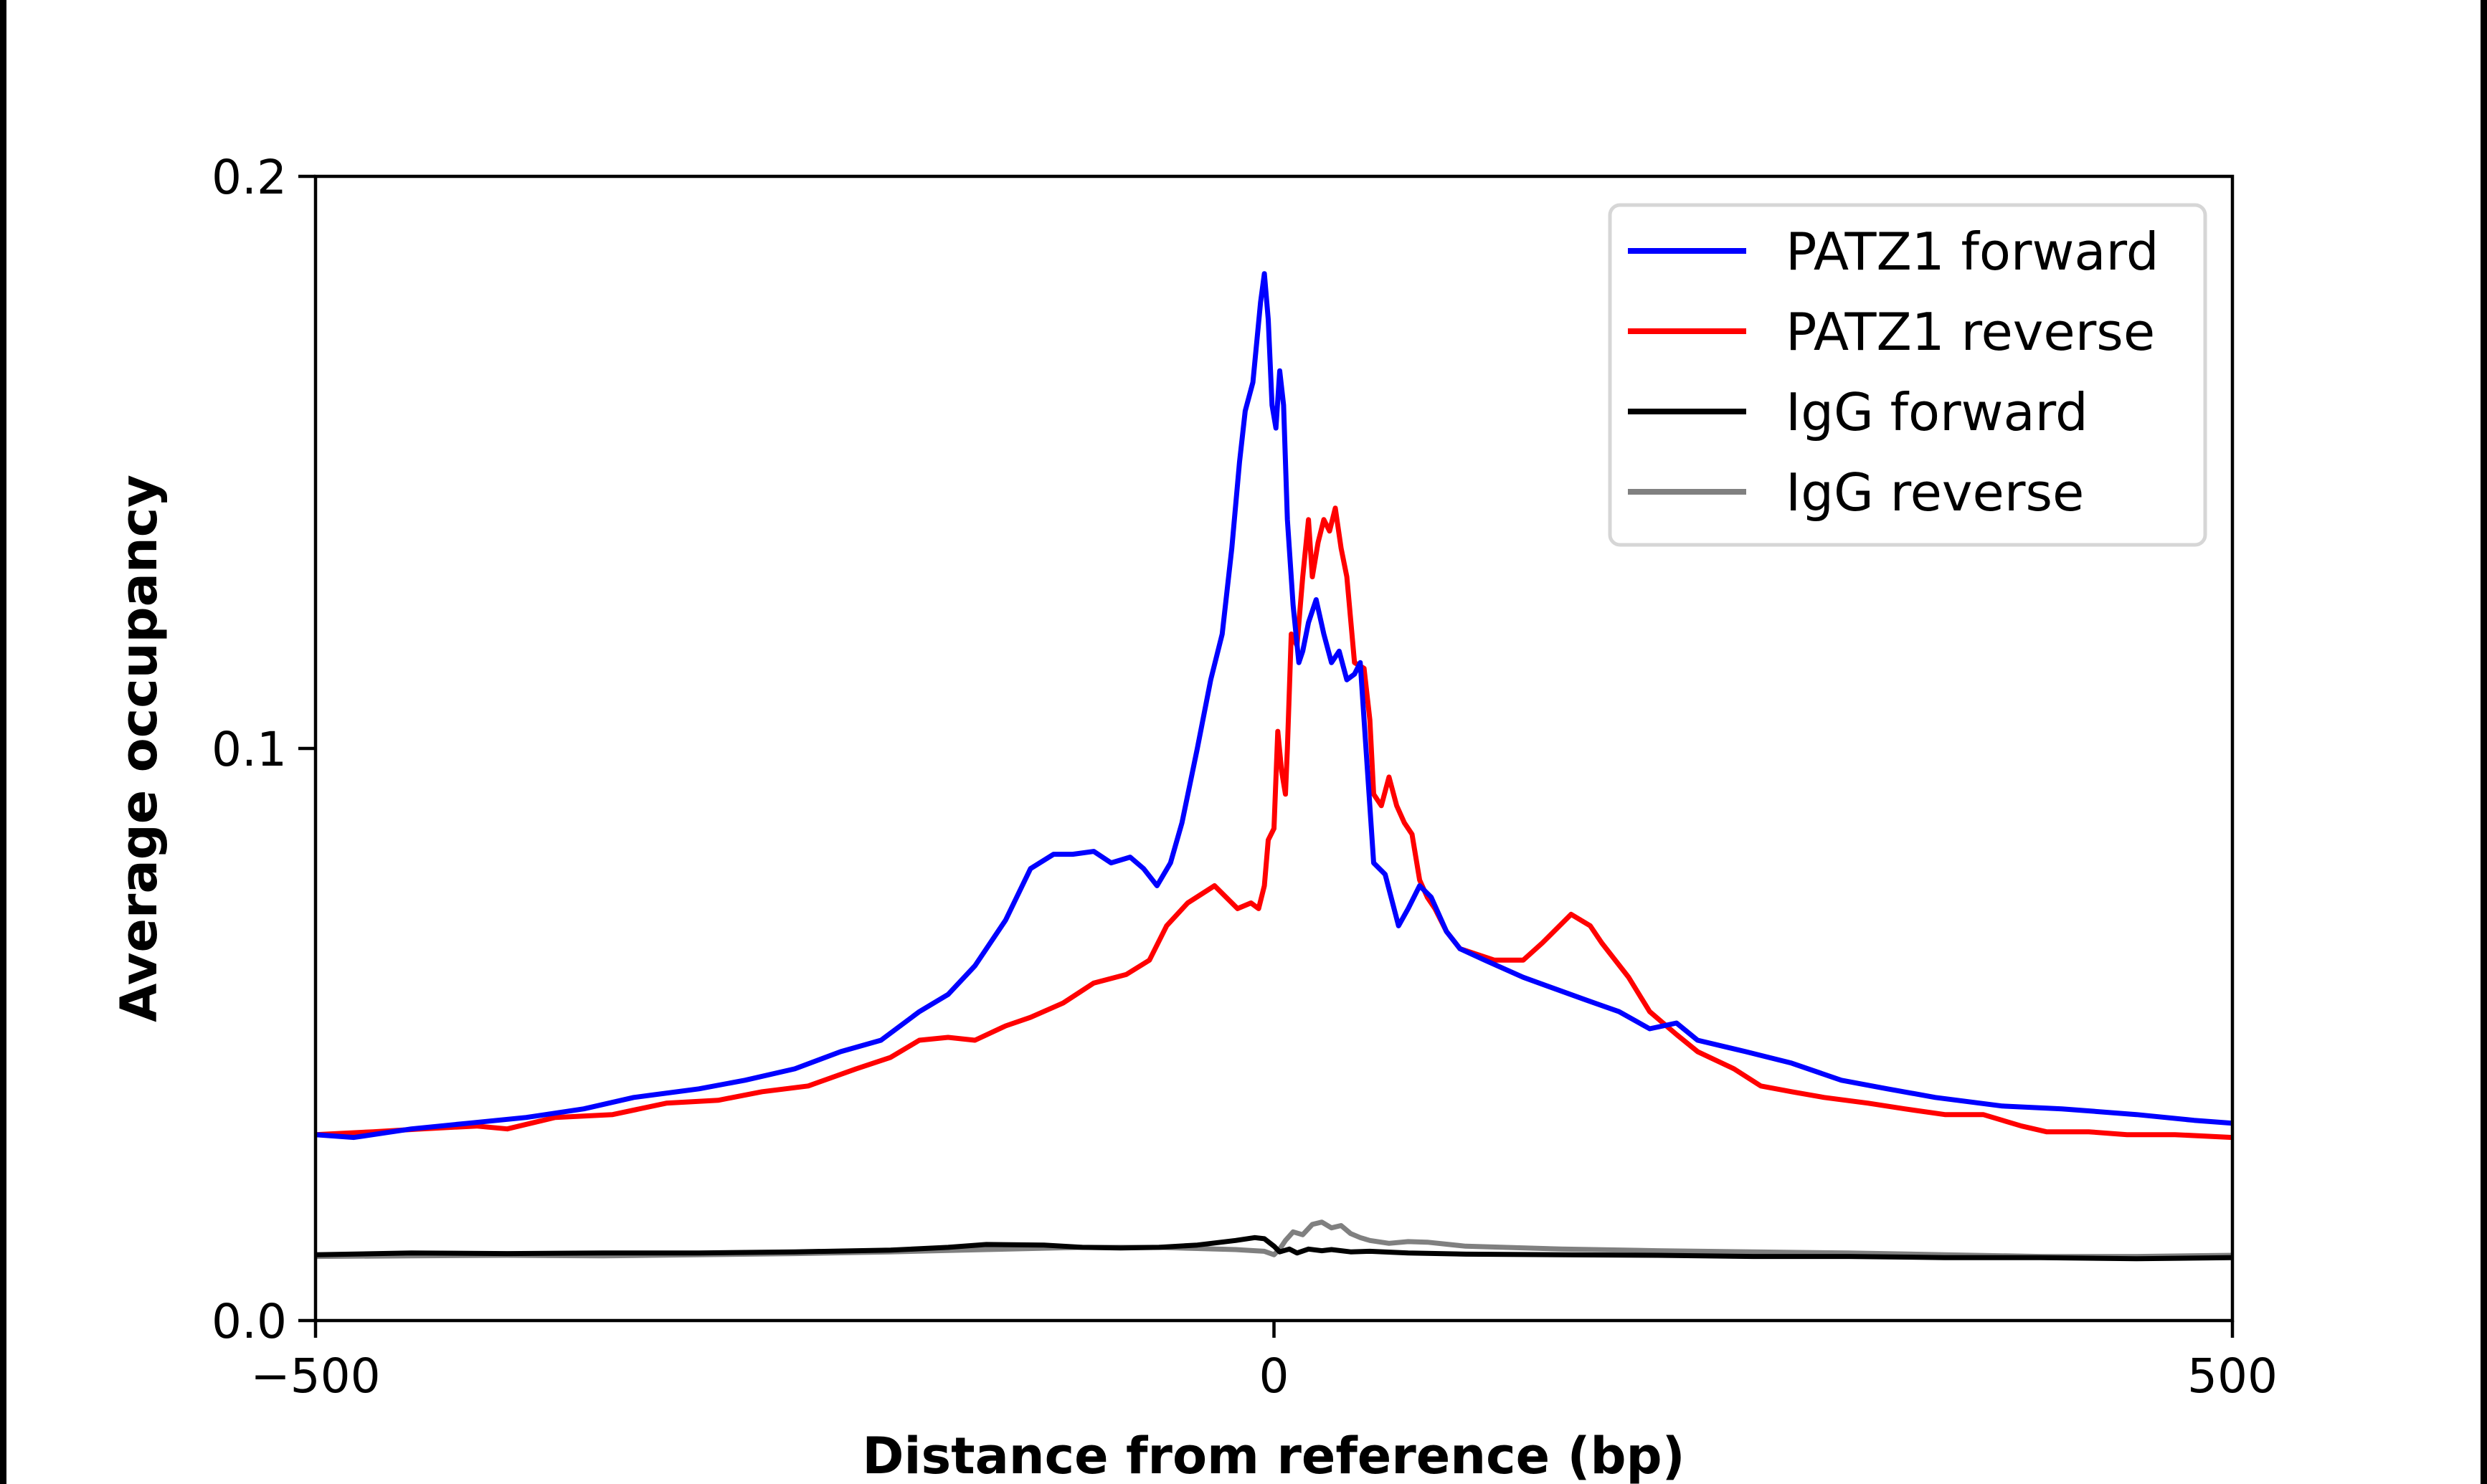  Describe the element at coordinates (3, 742) in the screenshot. I see `left-border` at that location.